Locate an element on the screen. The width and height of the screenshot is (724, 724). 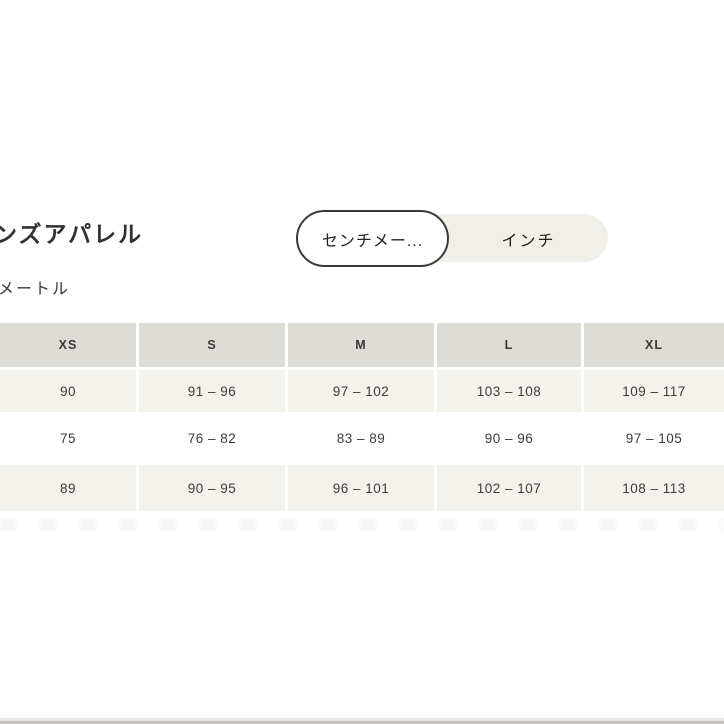
table-cell: 102 – 107 is located at coordinates (509, 488).